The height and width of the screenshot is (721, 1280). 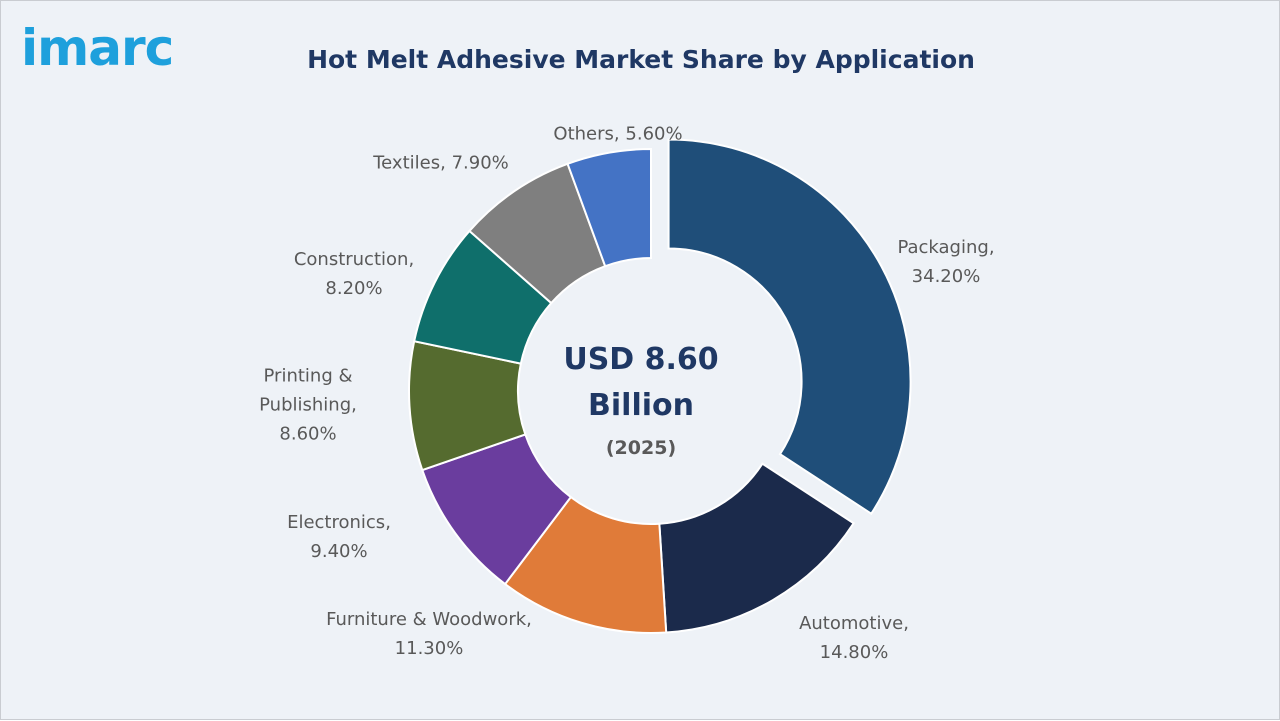 What do you see at coordinates (429, 634) in the screenshot?
I see `slice-label: Furniture & Woodwork, 11.30%` at bounding box center [429, 634].